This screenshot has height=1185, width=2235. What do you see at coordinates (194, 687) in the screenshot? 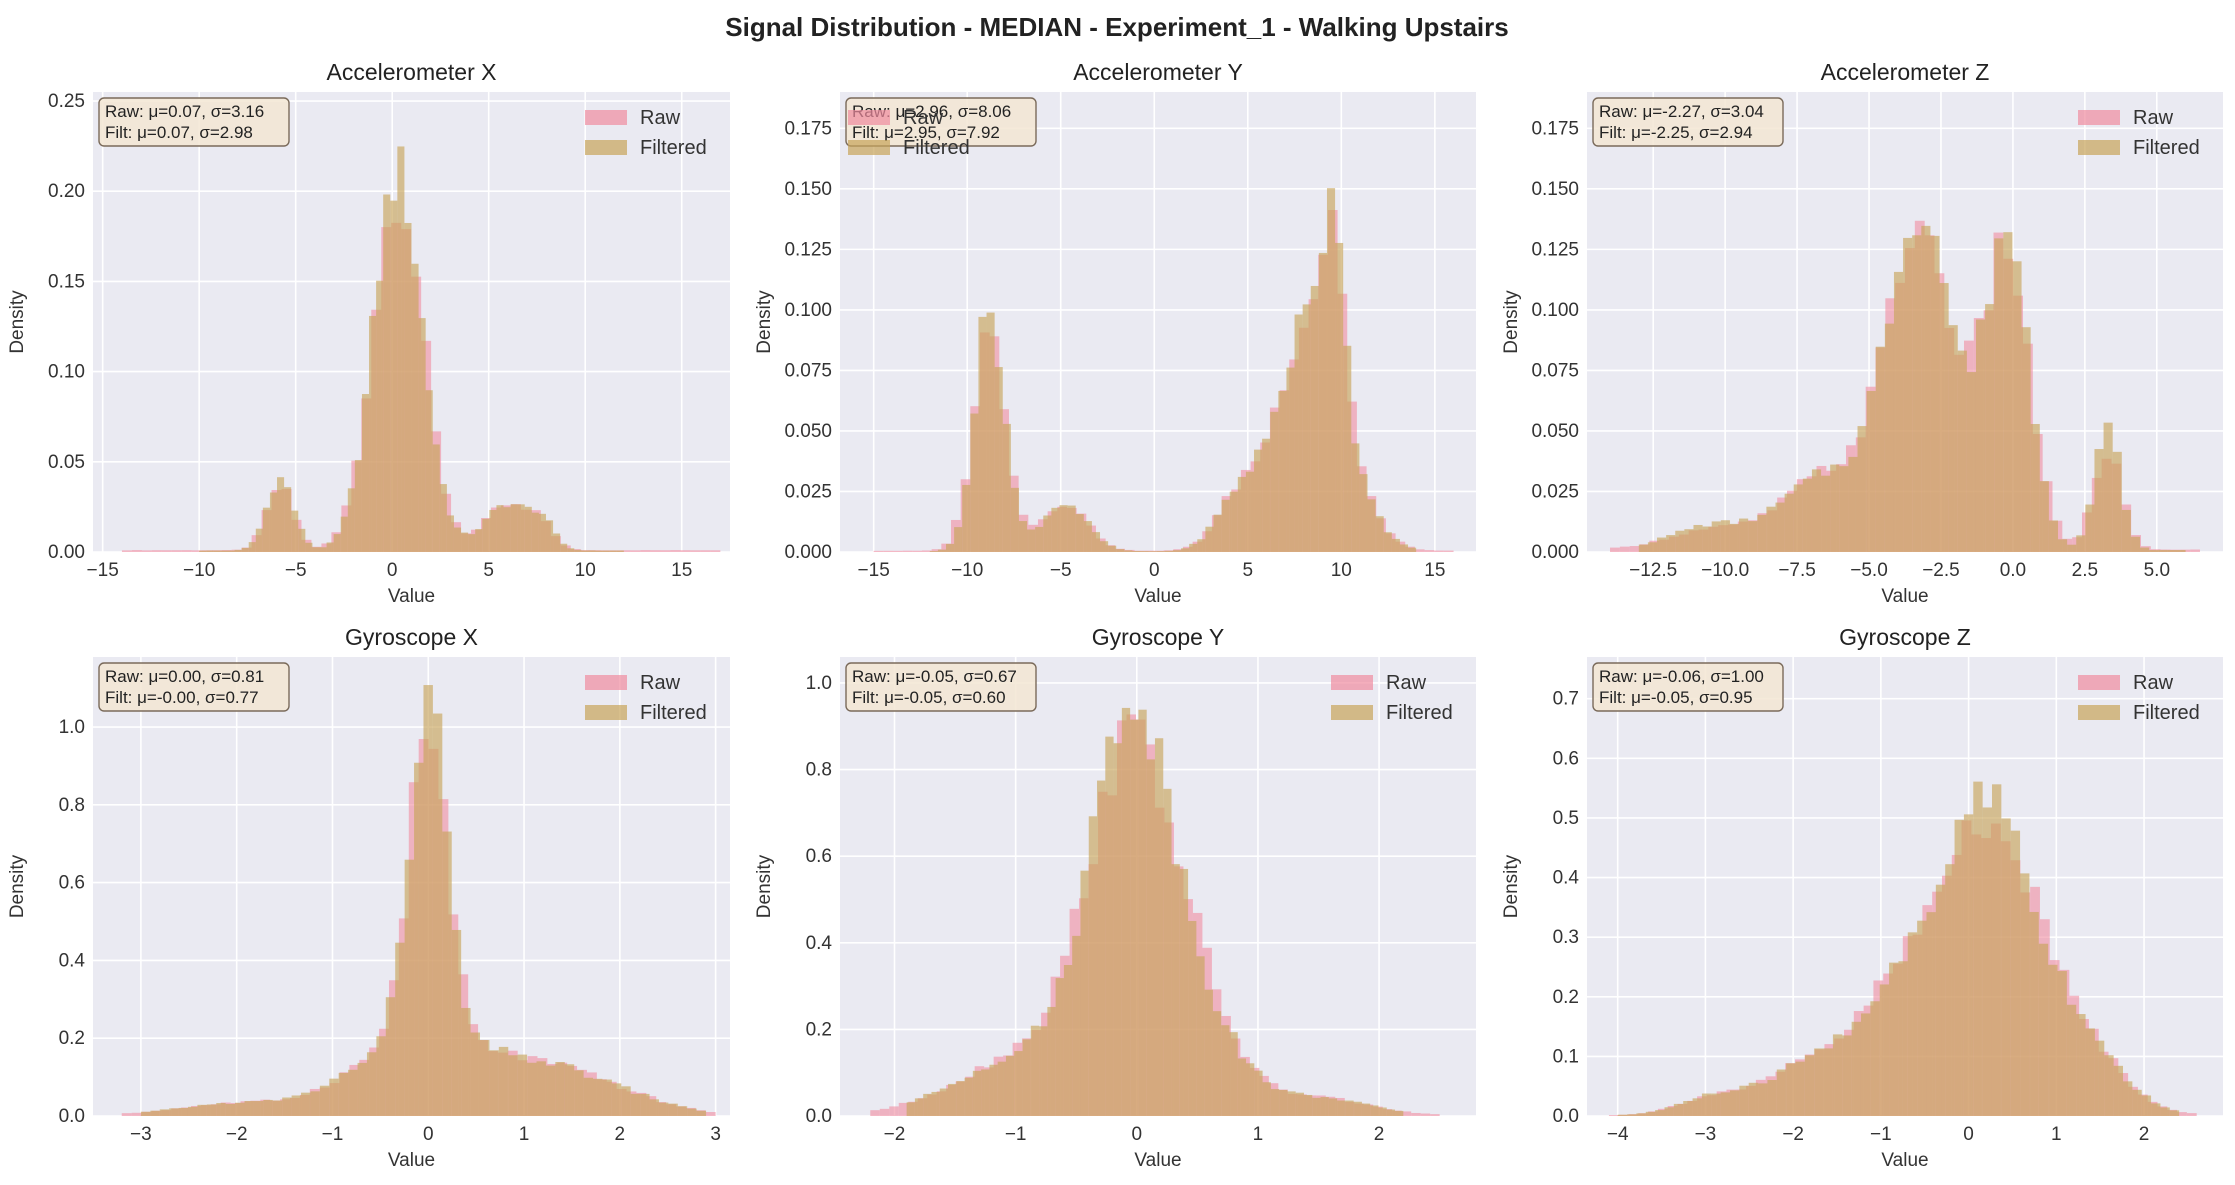
I see `stats-box` at bounding box center [194, 687].